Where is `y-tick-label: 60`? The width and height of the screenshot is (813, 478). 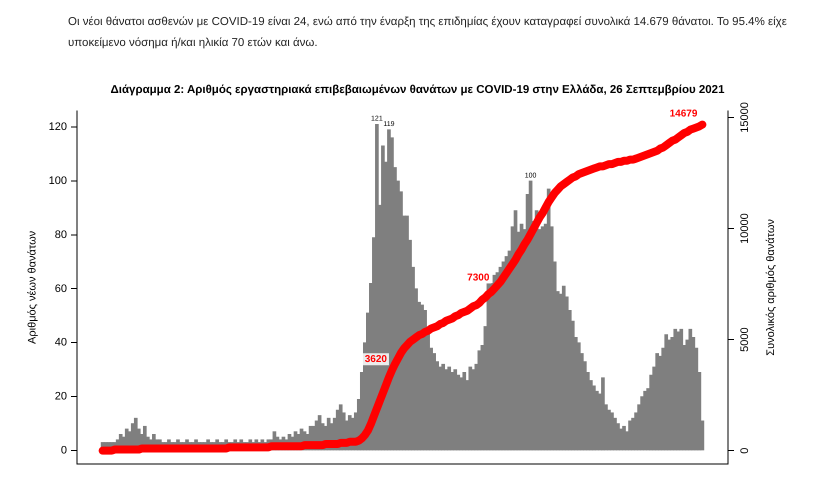 y-tick-label: 60 is located at coordinates (60, 288).